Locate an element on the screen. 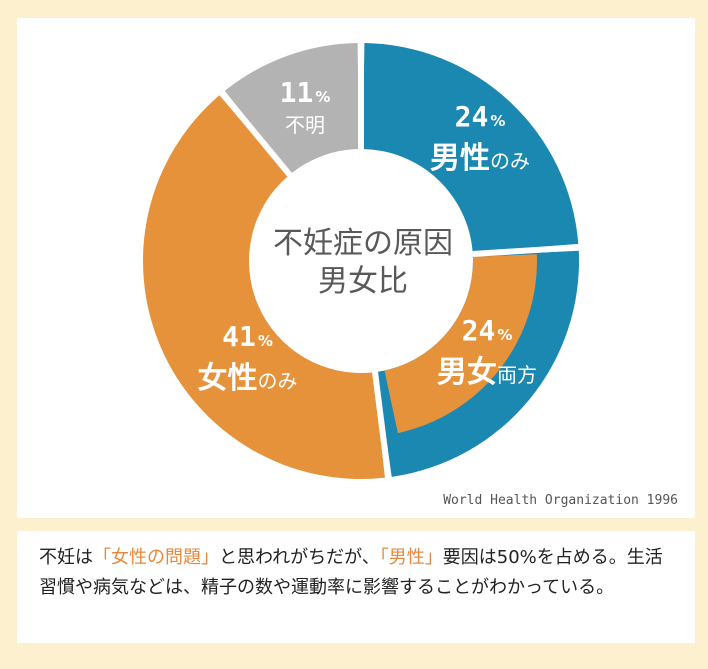 The image size is (708, 669). slice-unknown is located at coordinates (292, 108).